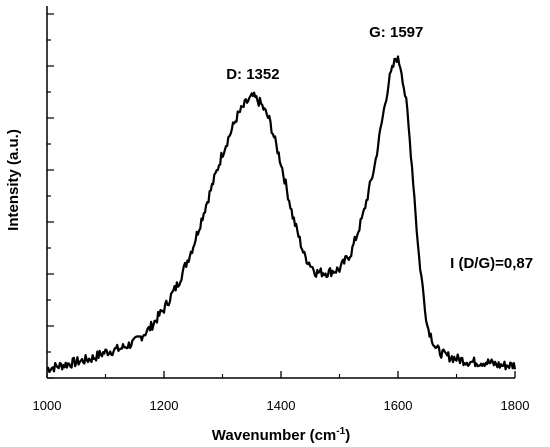 This screenshot has width=550, height=447. What do you see at coordinates (281, 435) in the screenshot?
I see `x-axis-label: Wavenumber (cm-1)` at bounding box center [281, 435].